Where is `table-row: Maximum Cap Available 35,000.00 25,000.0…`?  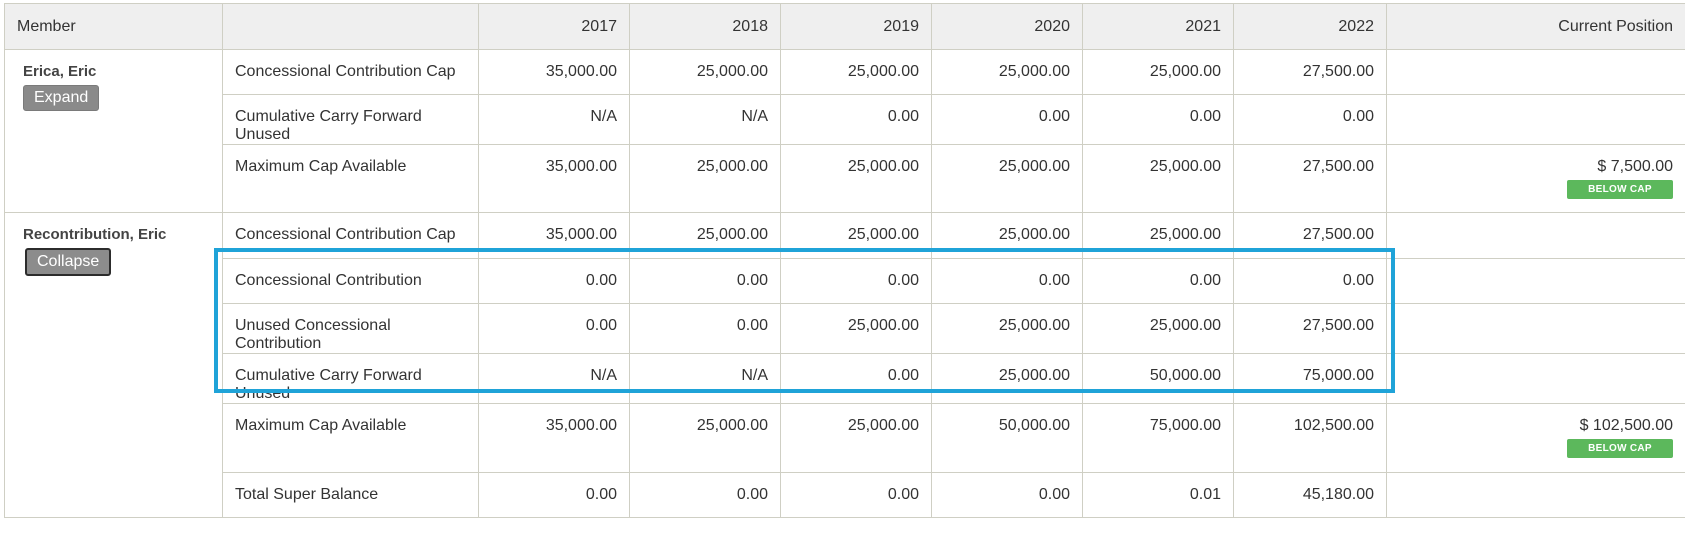
table-row: Maximum Cap Available 35,000.00 25,000.0… is located at coordinates (845, 178).